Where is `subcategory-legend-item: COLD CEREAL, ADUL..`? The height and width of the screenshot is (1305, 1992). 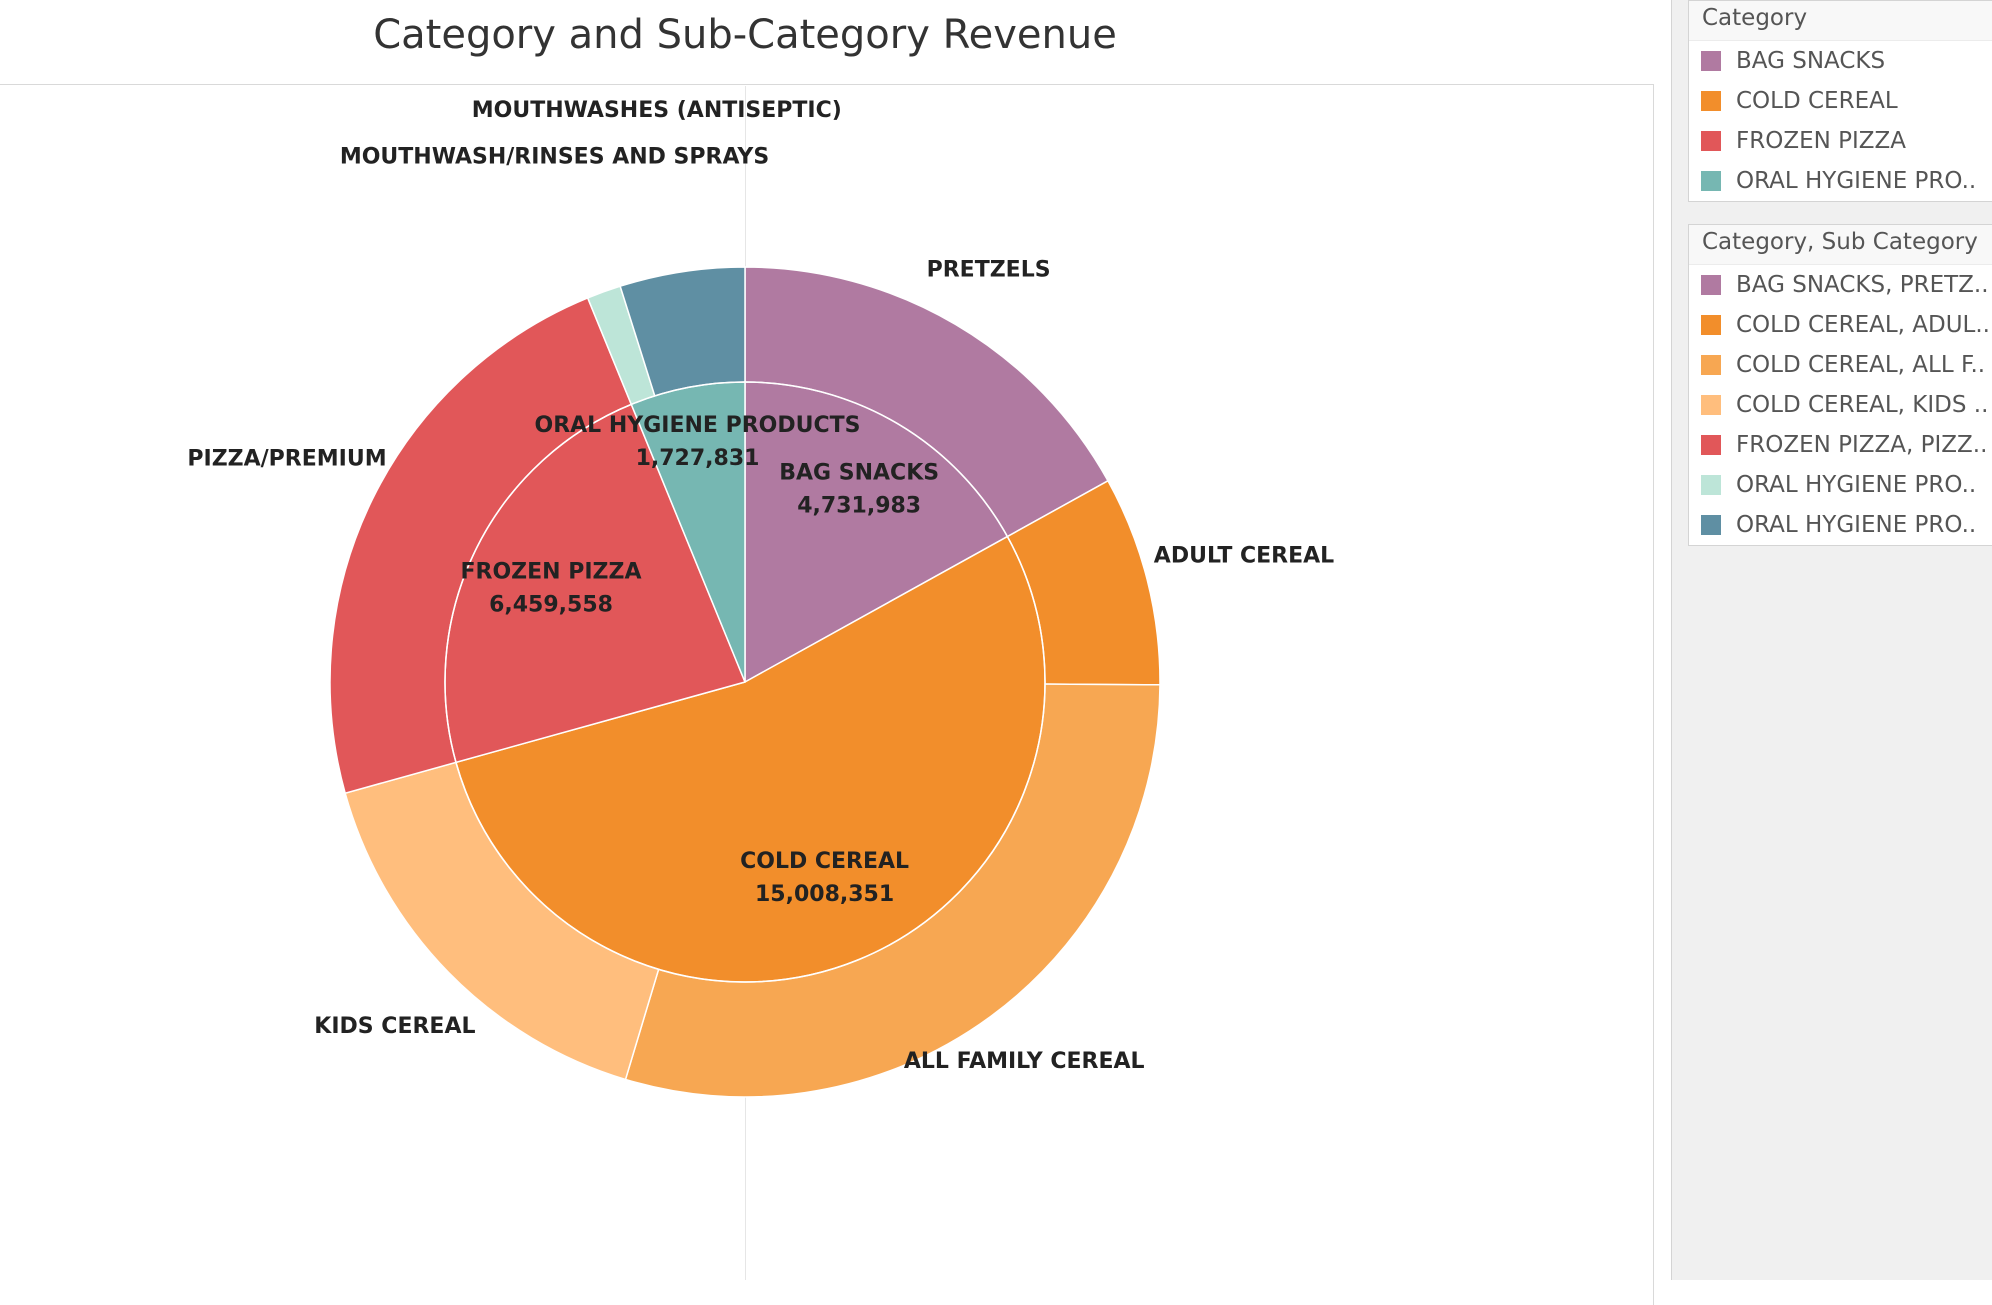 subcategory-legend-item: COLD CEREAL, ADUL.. is located at coordinates (1840, 325).